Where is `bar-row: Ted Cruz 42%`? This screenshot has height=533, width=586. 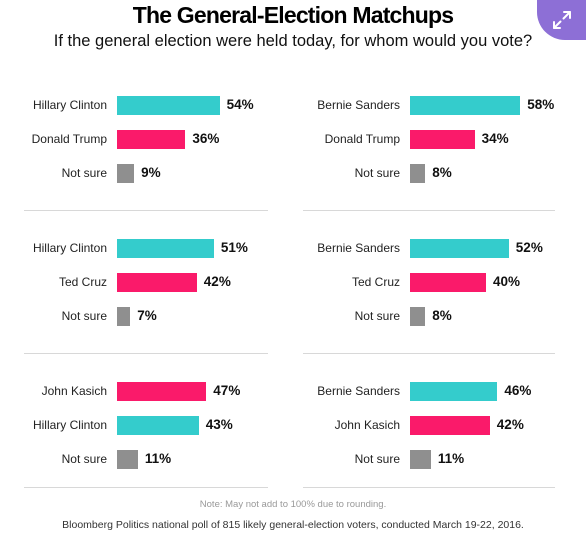 bar-row: Ted Cruz 42% is located at coordinates (130, 282).